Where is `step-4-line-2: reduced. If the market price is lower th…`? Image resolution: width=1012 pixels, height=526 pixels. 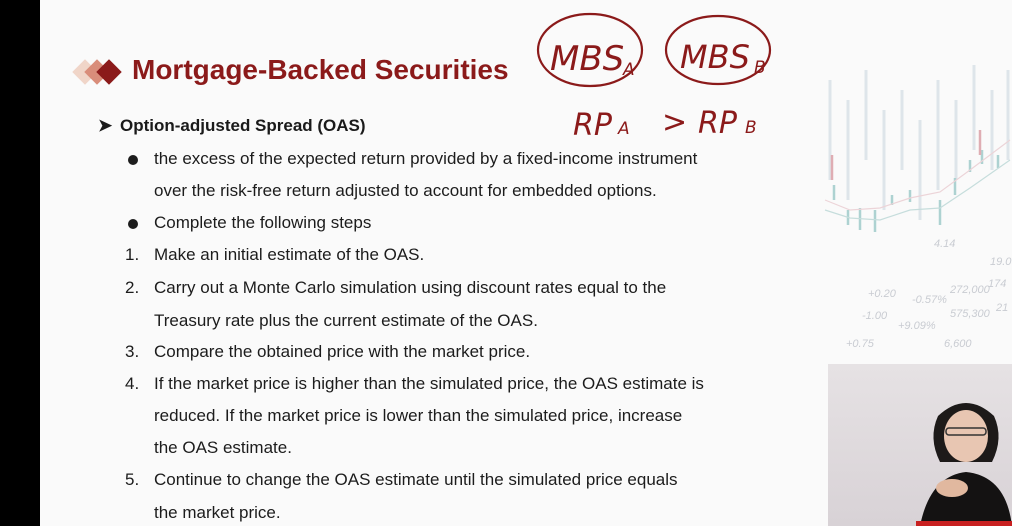
step-4-line-2: reduced. If the market price is lower th… is located at coordinates (418, 415).